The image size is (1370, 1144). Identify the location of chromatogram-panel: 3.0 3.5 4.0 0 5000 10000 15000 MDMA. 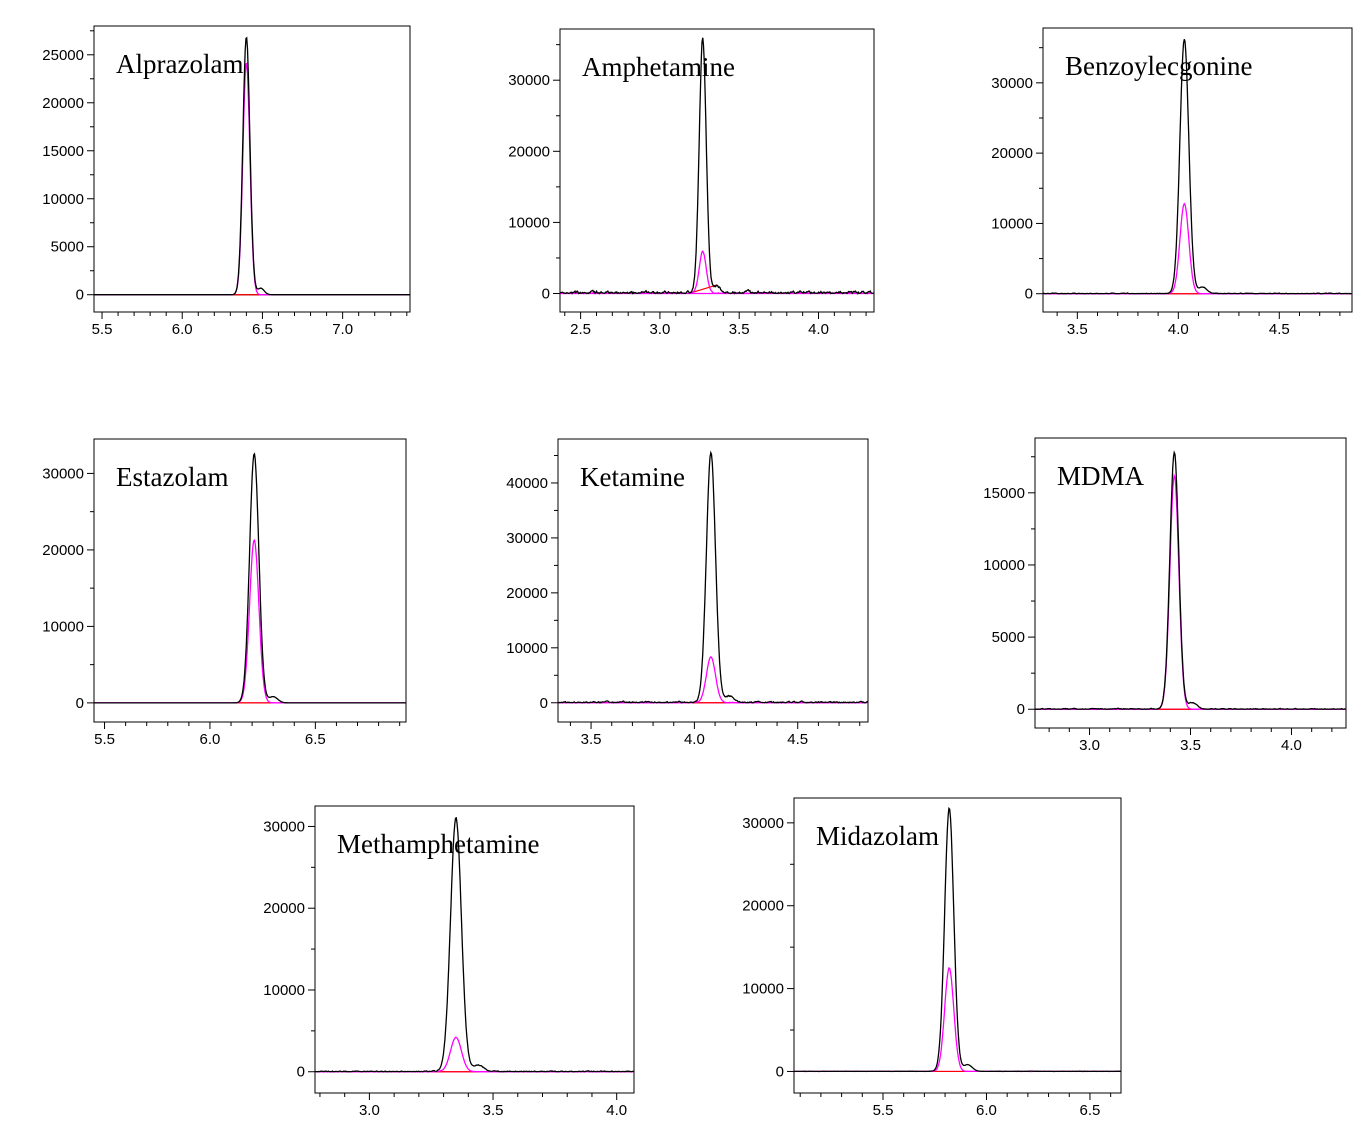
(1165, 595).